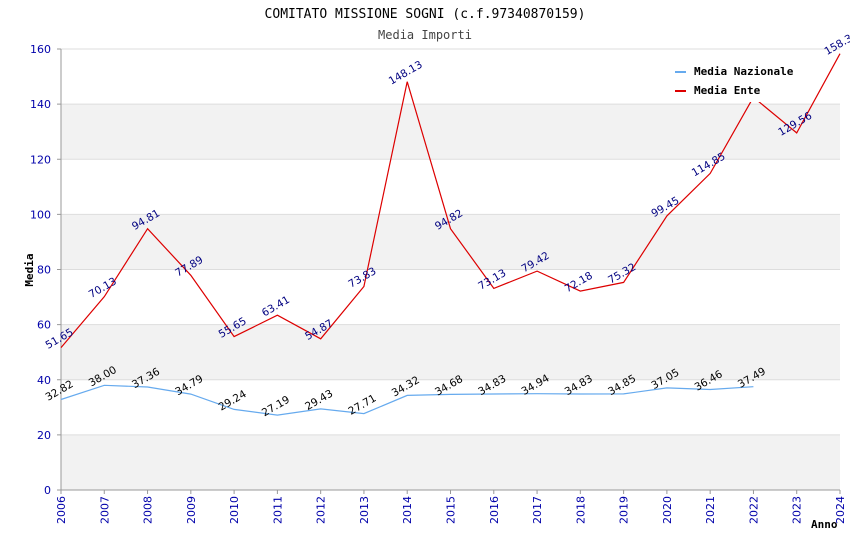 The image size is (850, 550). What do you see at coordinates (425, 35) in the screenshot?
I see `chart-subtitle: Media Importi` at bounding box center [425, 35].